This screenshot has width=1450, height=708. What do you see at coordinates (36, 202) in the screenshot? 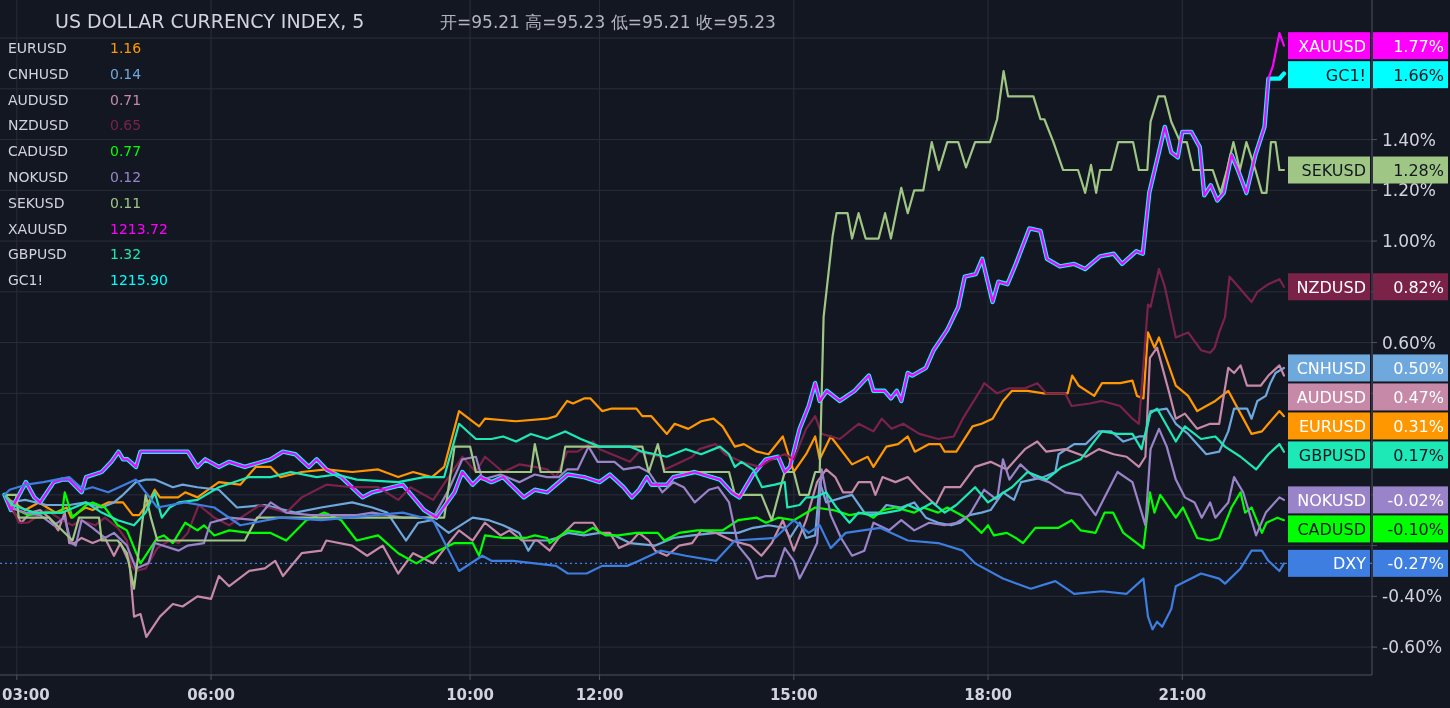
I see `annotation: SEKUSD` at bounding box center [36, 202].